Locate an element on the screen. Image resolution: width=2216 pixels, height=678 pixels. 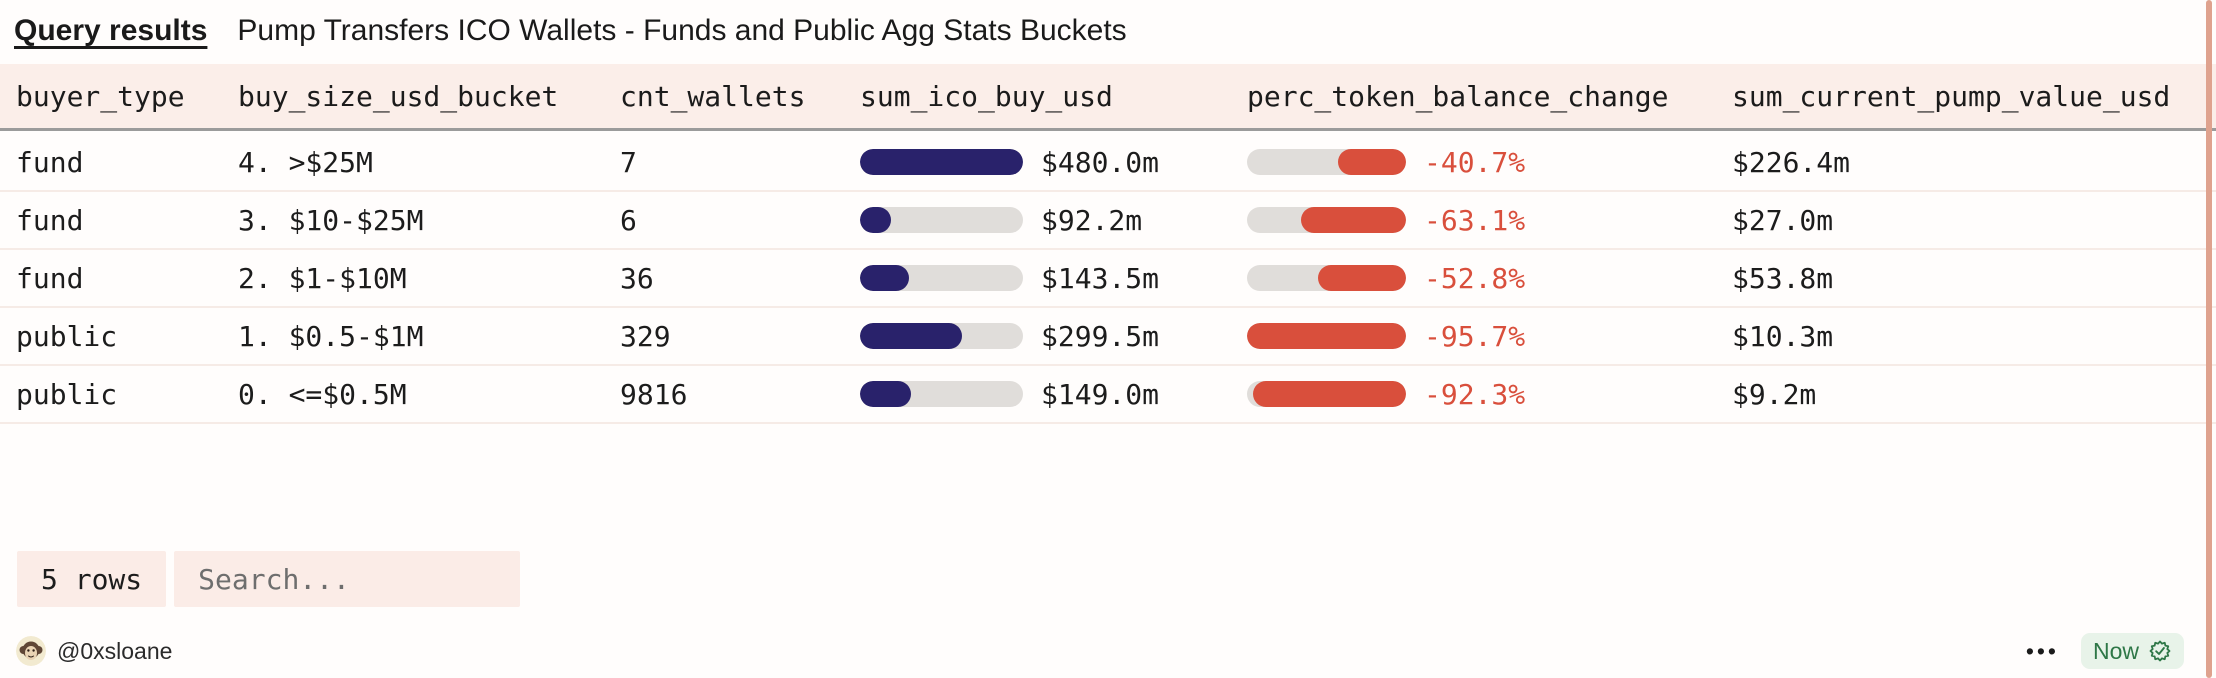
column-header-buy-size-usd-bucket: buy_size_usd_bucket is located at coordinates (398, 96).